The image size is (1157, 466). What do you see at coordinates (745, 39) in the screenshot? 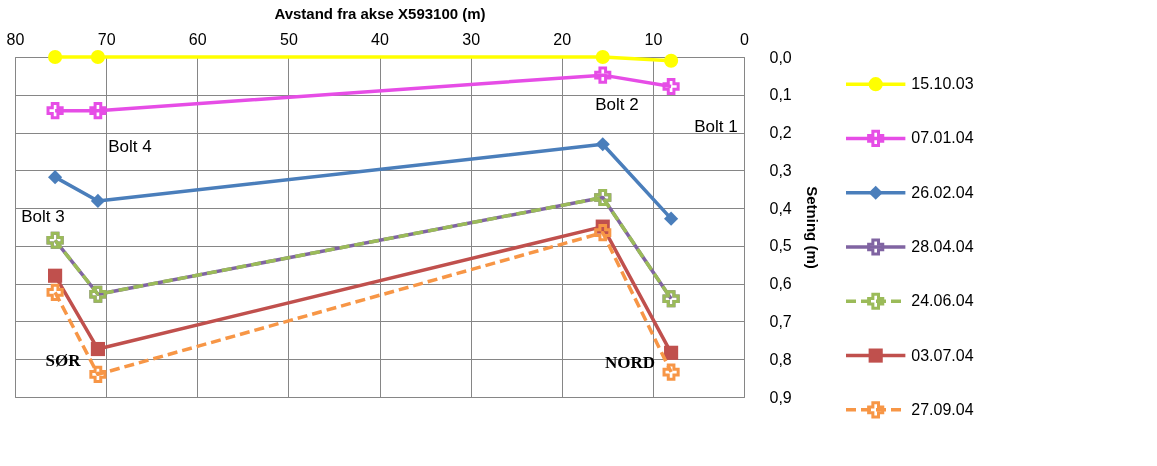
I see `x-tick-label: 0` at bounding box center [745, 39].